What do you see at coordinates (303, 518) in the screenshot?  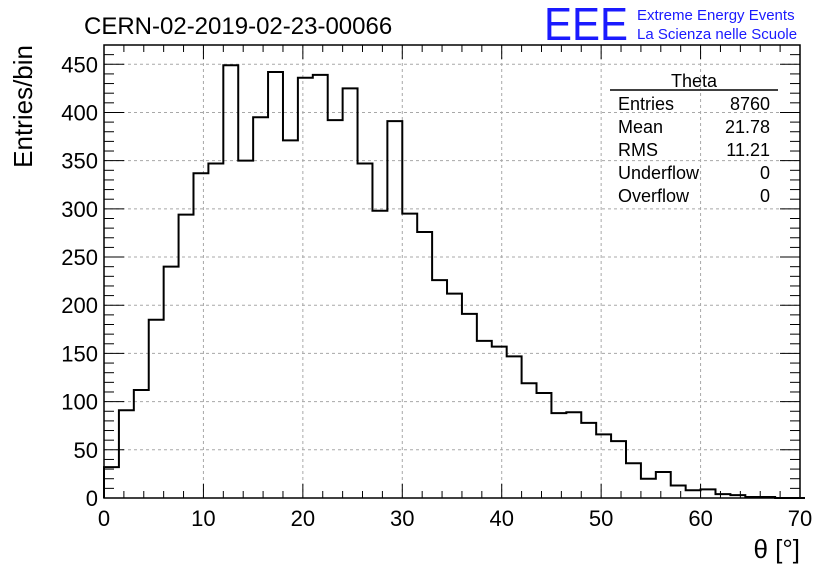 I see `x-tick-label: 20` at bounding box center [303, 518].